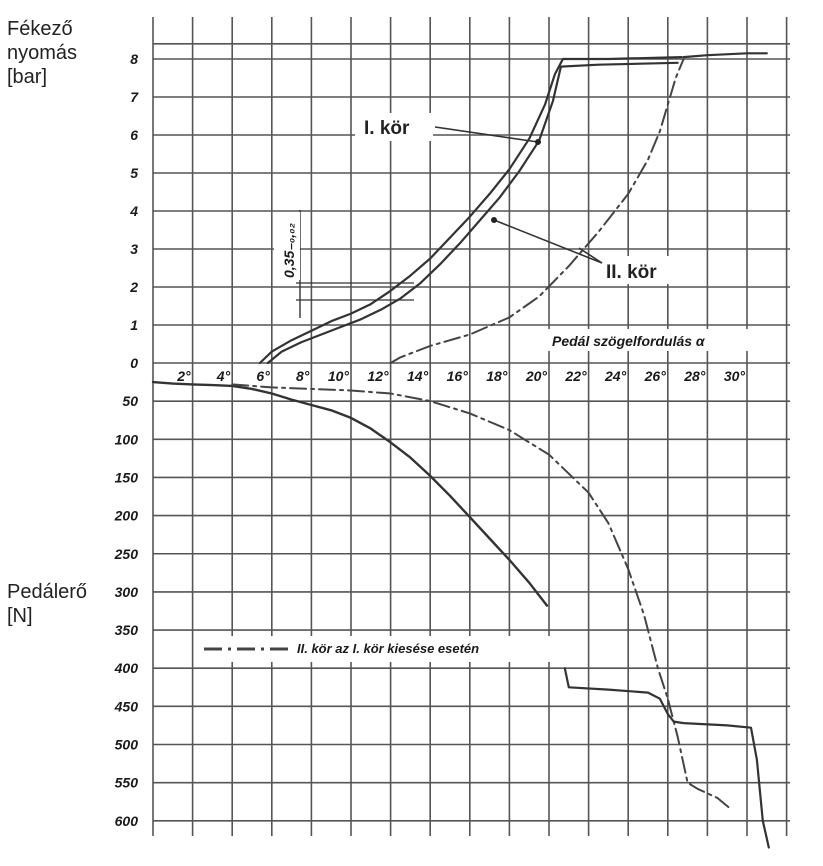 Image resolution: width=823 pixels, height=866 pixels. Describe the element at coordinates (538, 142) in the screenshot. I see `marker-circuit1` at that location.